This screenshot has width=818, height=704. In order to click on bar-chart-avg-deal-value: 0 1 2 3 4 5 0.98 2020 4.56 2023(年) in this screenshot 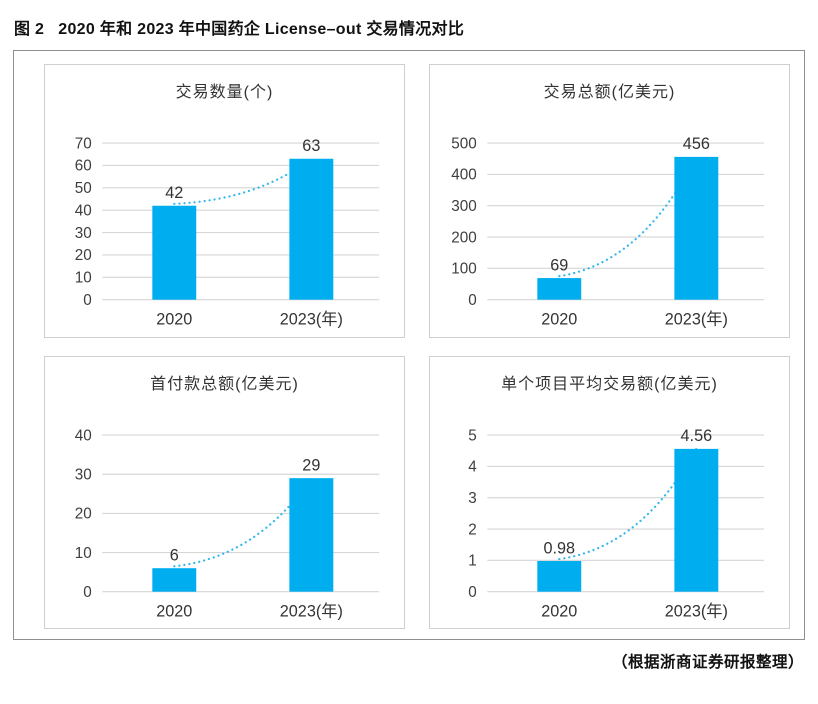, I will do `click(616, 523)`.